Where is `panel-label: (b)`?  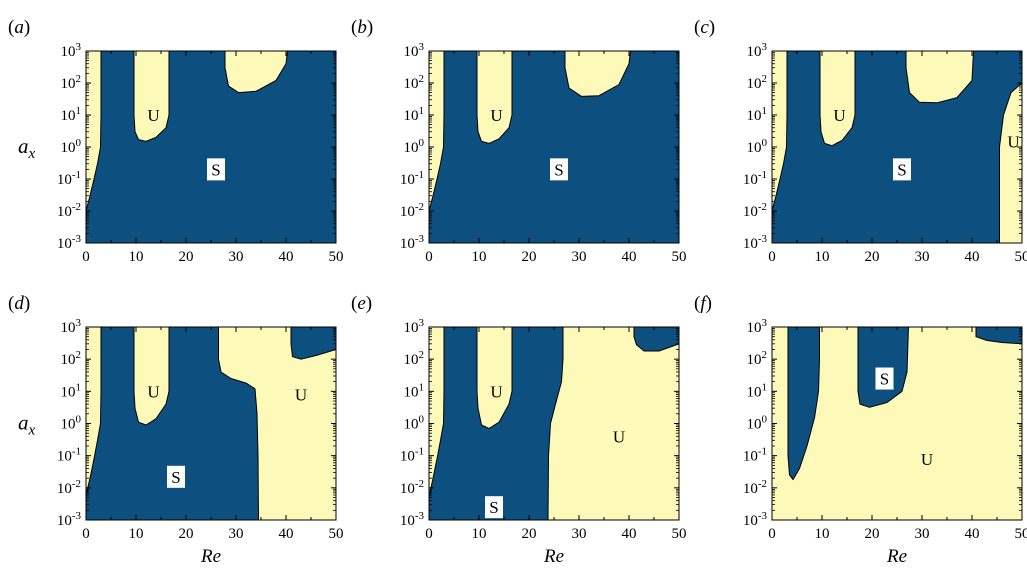
panel-label: (b) is located at coordinates (362, 27).